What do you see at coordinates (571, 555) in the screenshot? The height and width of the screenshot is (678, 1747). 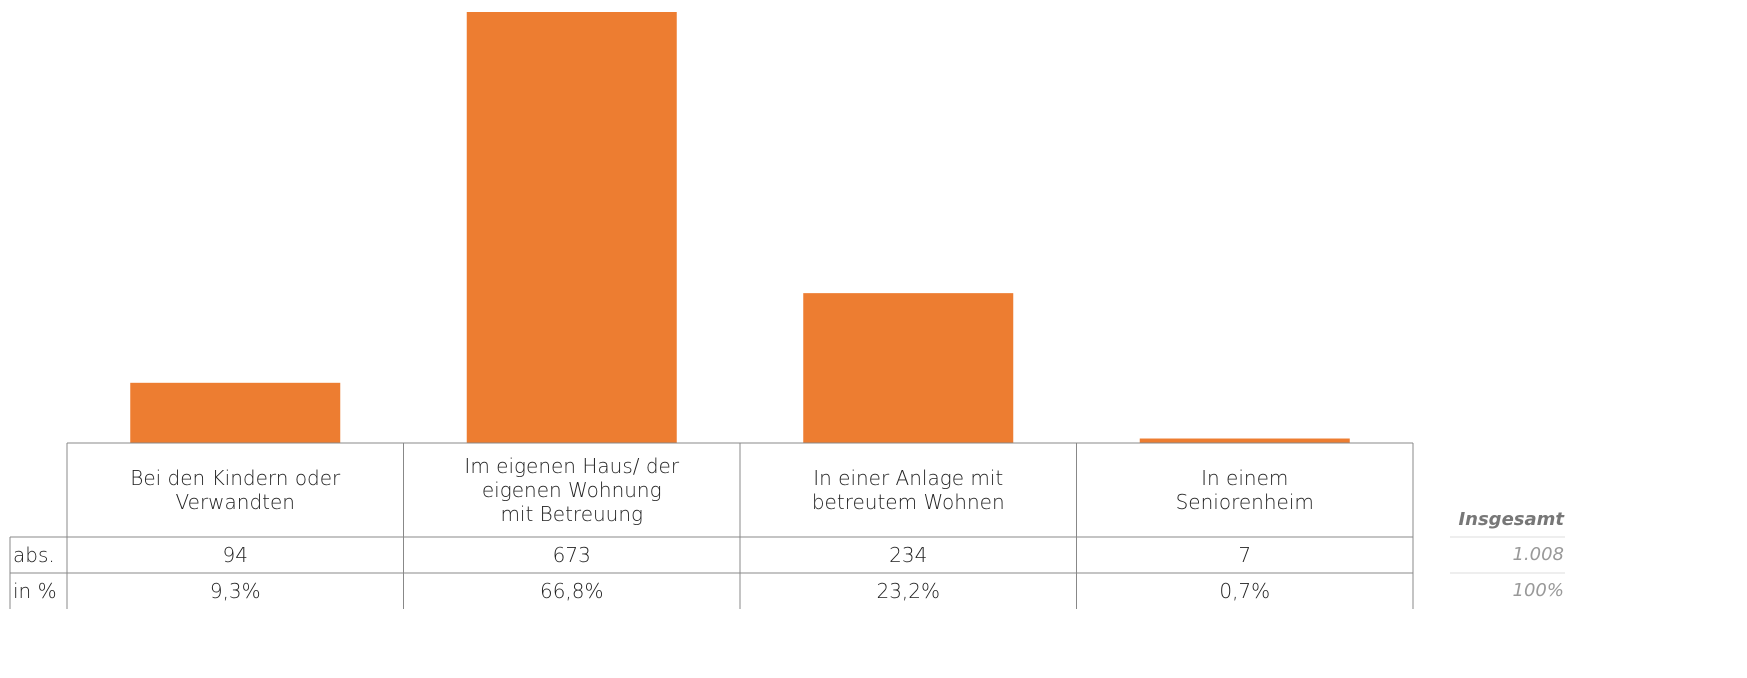 I see `data-cell: 673` at bounding box center [571, 555].